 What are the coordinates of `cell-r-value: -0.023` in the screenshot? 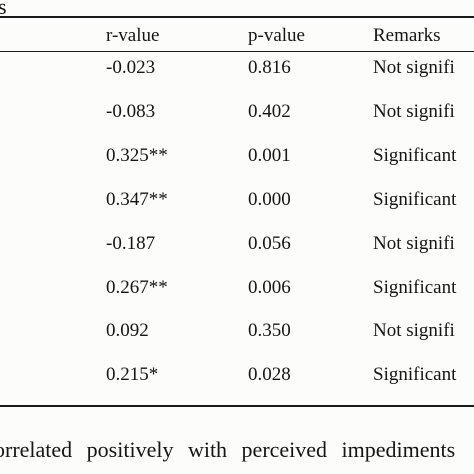 It's located at (131, 67).